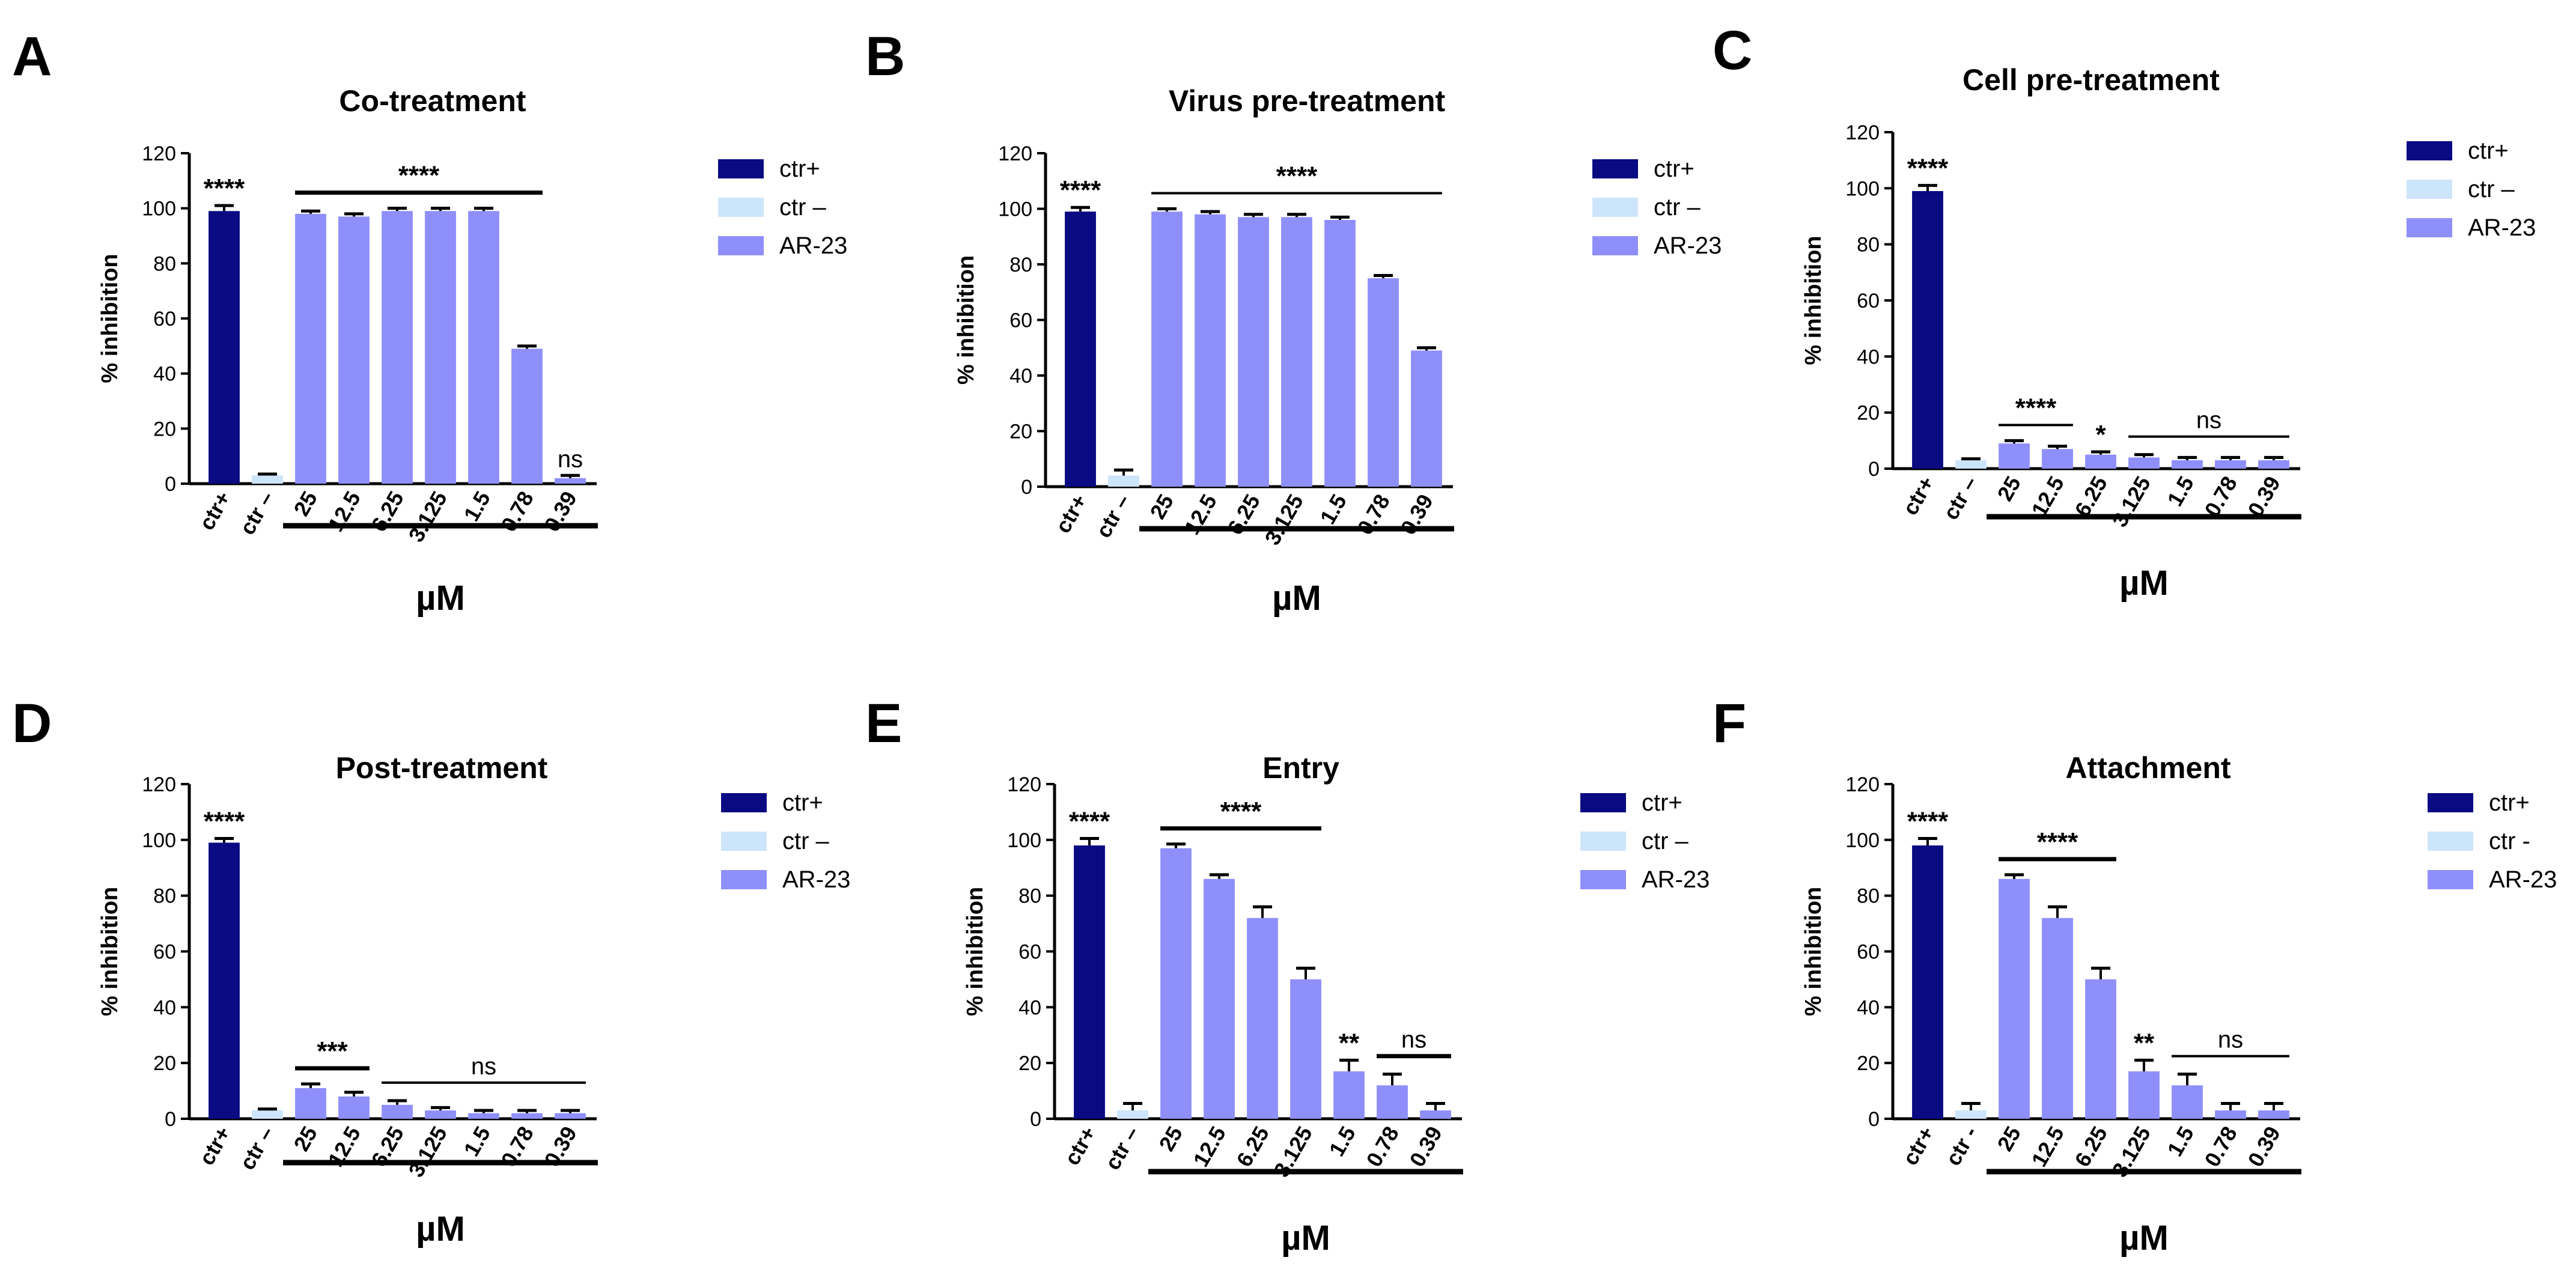 The image size is (2576, 1281). Describe the element at coordinates (476, 1141) in the screenshot. I see `x-tick-label-d-6: 1.5` at that location.